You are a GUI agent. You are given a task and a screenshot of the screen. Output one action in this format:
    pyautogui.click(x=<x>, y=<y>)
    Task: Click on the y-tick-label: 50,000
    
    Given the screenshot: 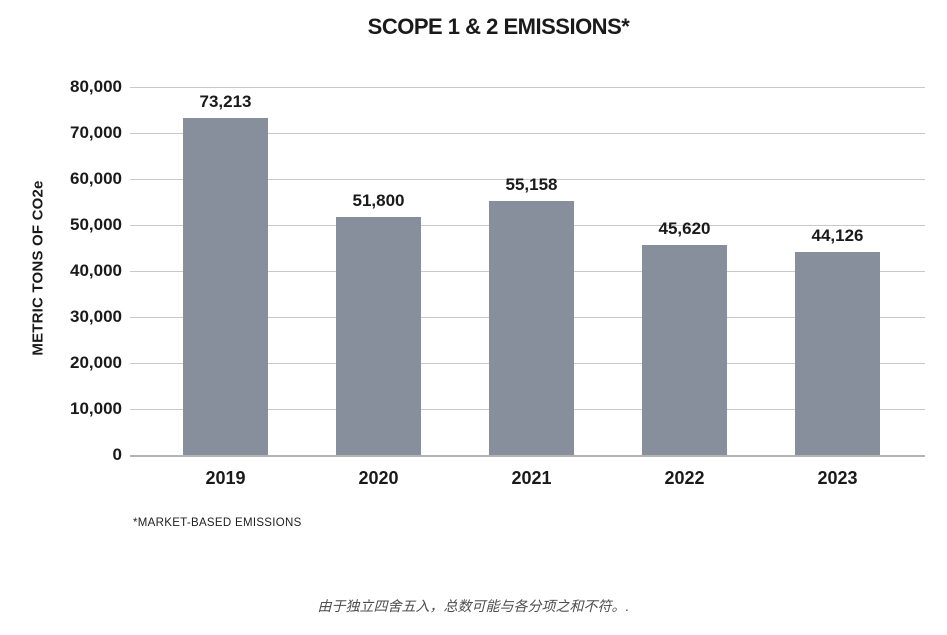 What is the action you would take?
    pyautogui.click(x=96, y=224)
    